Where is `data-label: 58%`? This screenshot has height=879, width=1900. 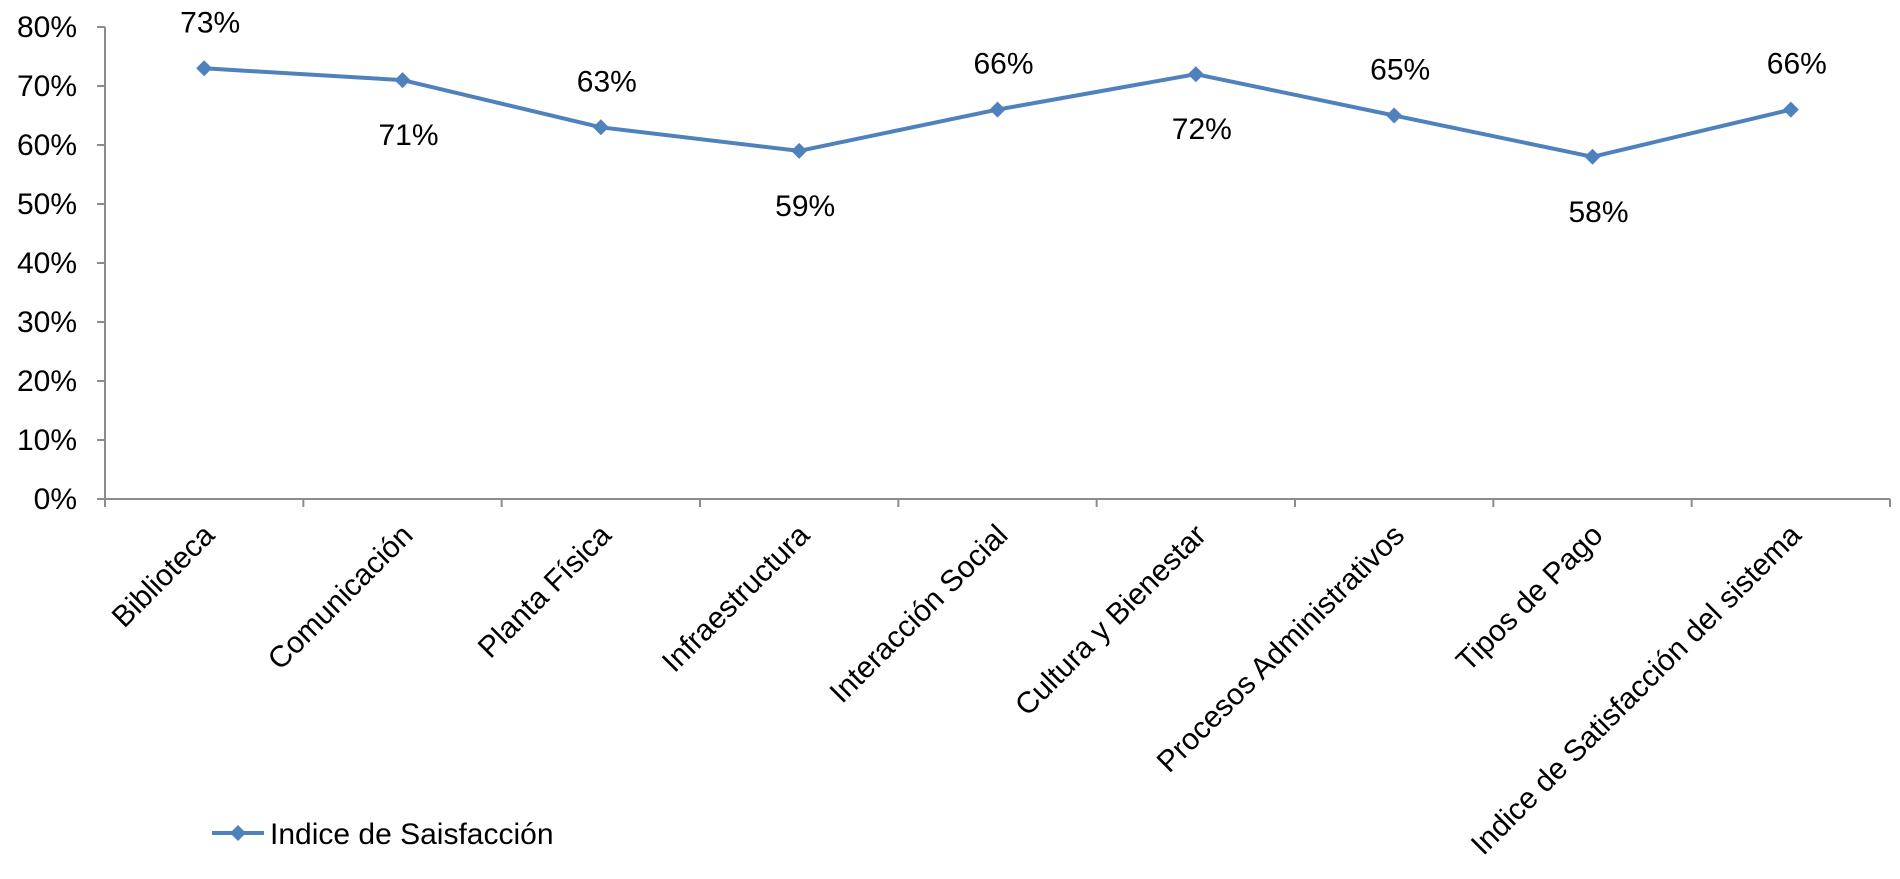 data-label: 58% is located at coordinates (1598, 212).